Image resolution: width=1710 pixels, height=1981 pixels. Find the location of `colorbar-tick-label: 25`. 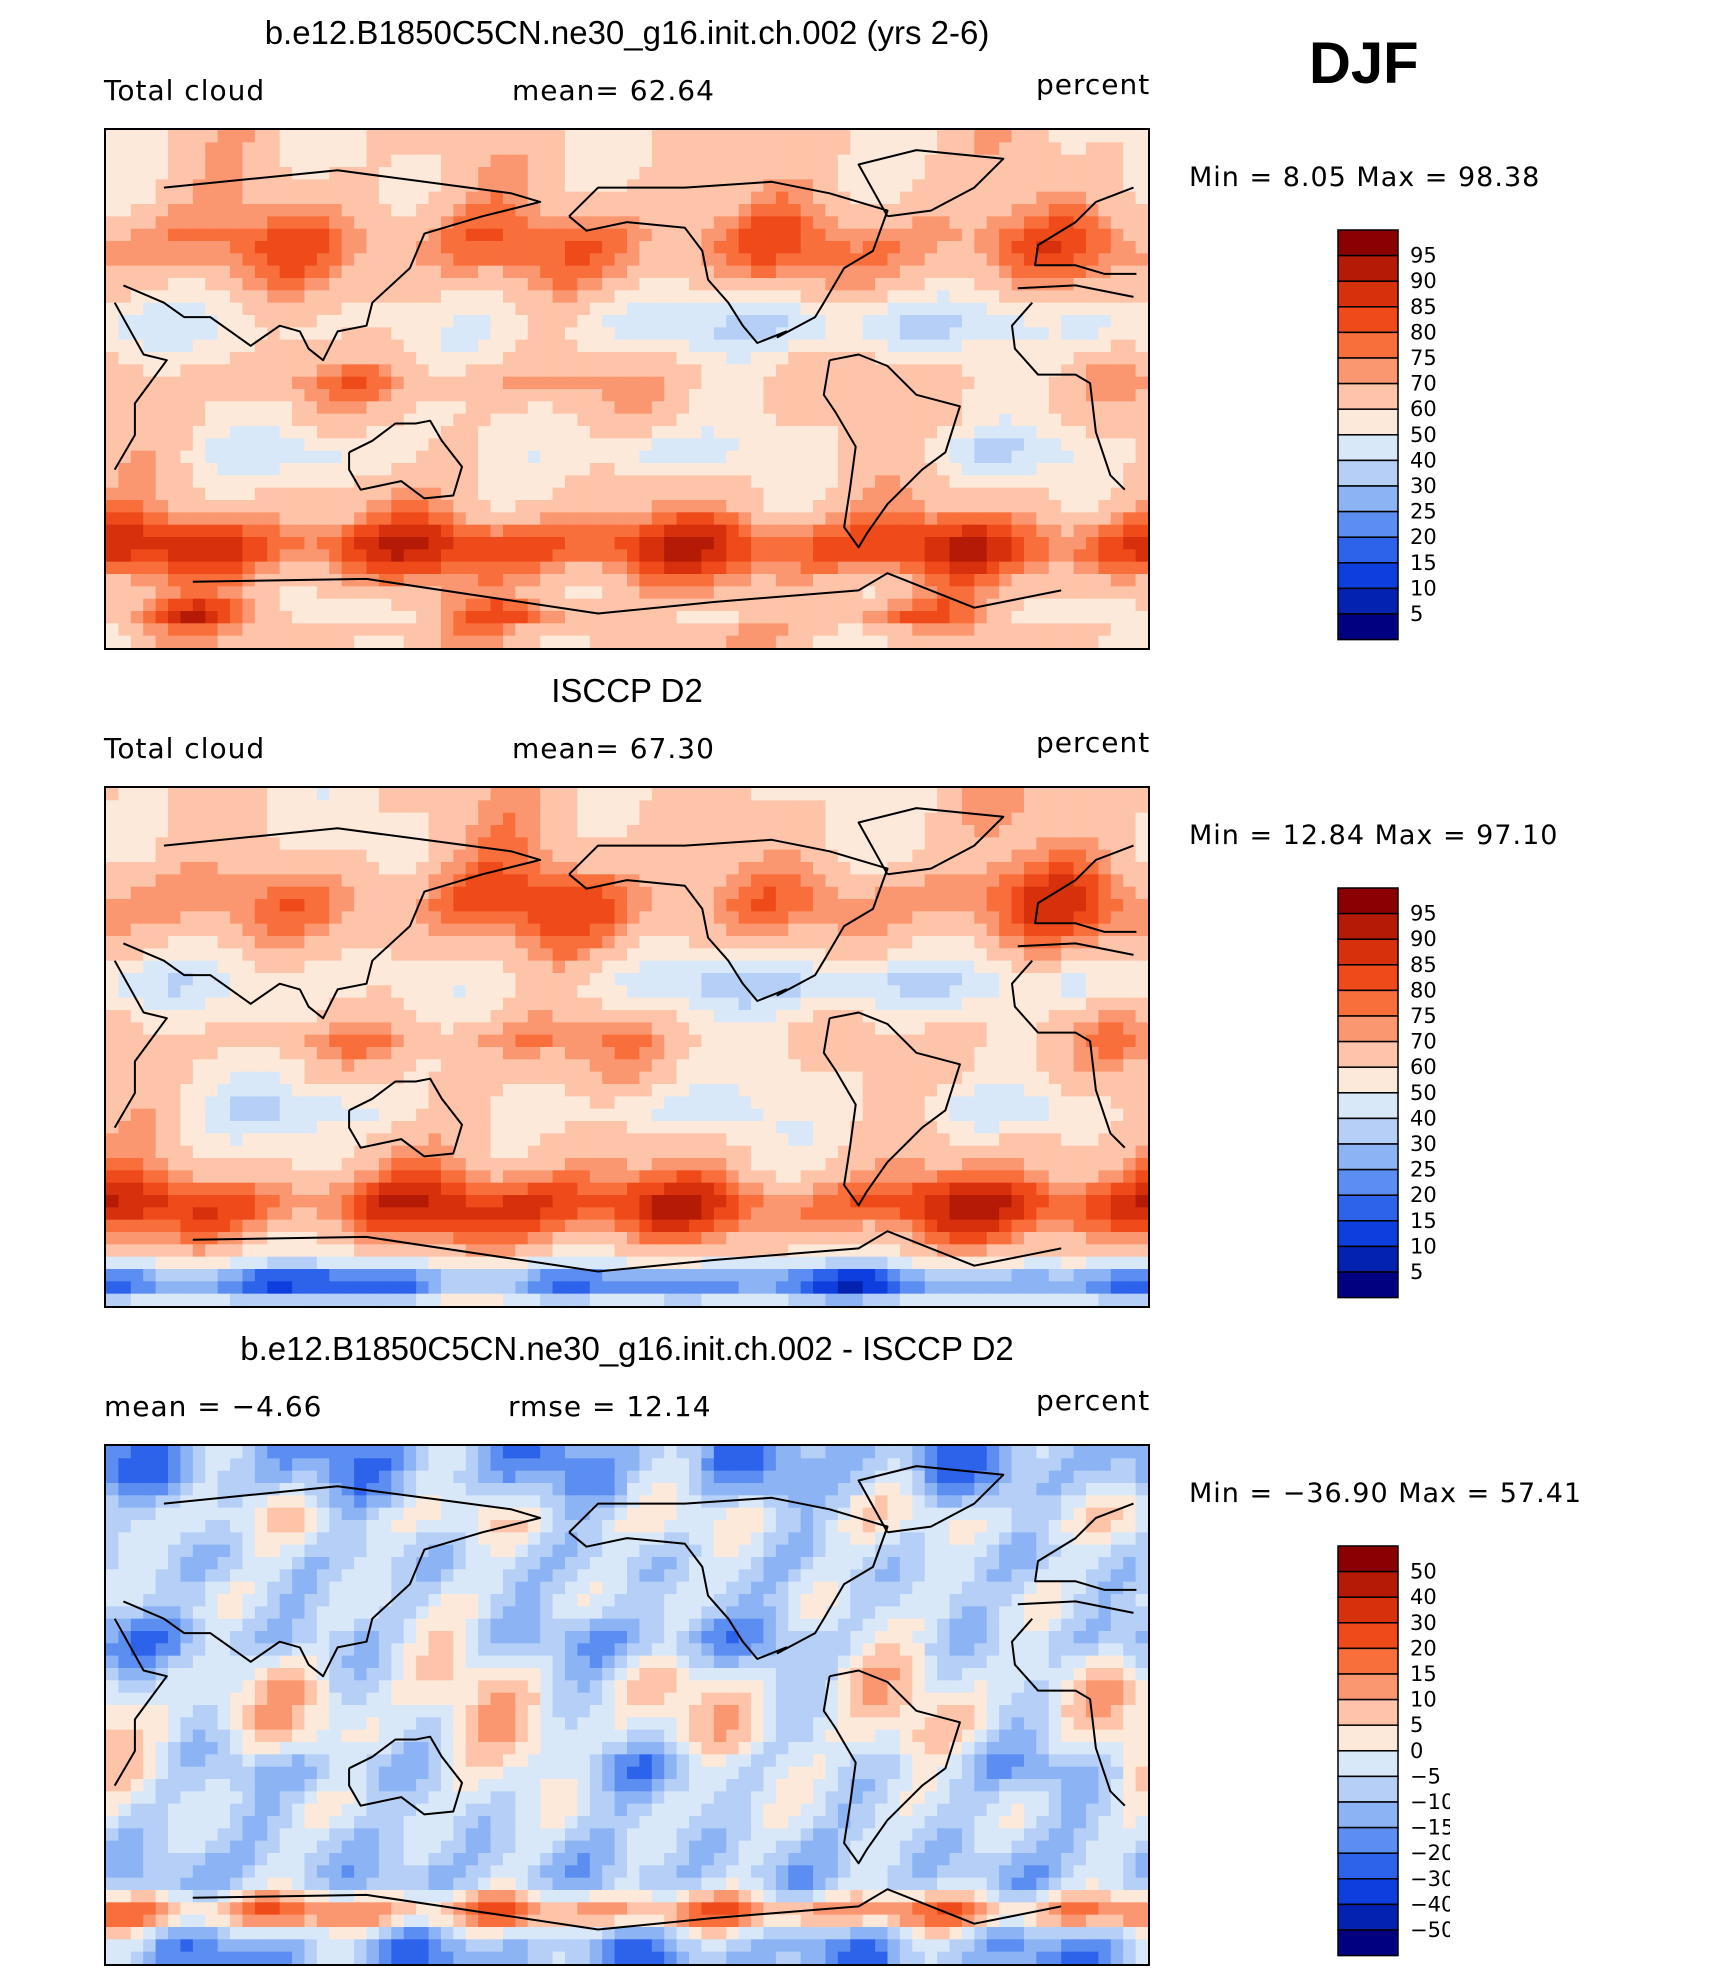

colorbar-tick-label: 25 is located at coordinates (1423, 512).